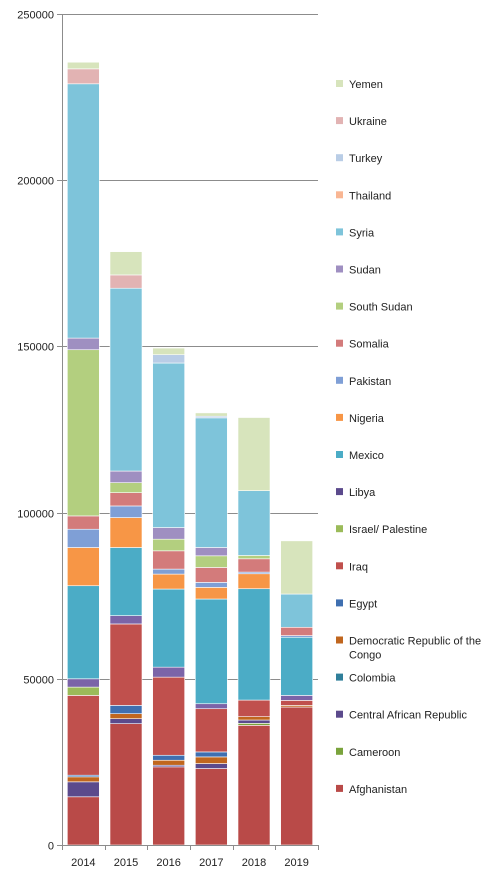 The width and height of the screenshot is (500, 887). Describe the element at coordinates (211, 552) in the screenshot. I see `bar-segment-sudan-2017` at that location.